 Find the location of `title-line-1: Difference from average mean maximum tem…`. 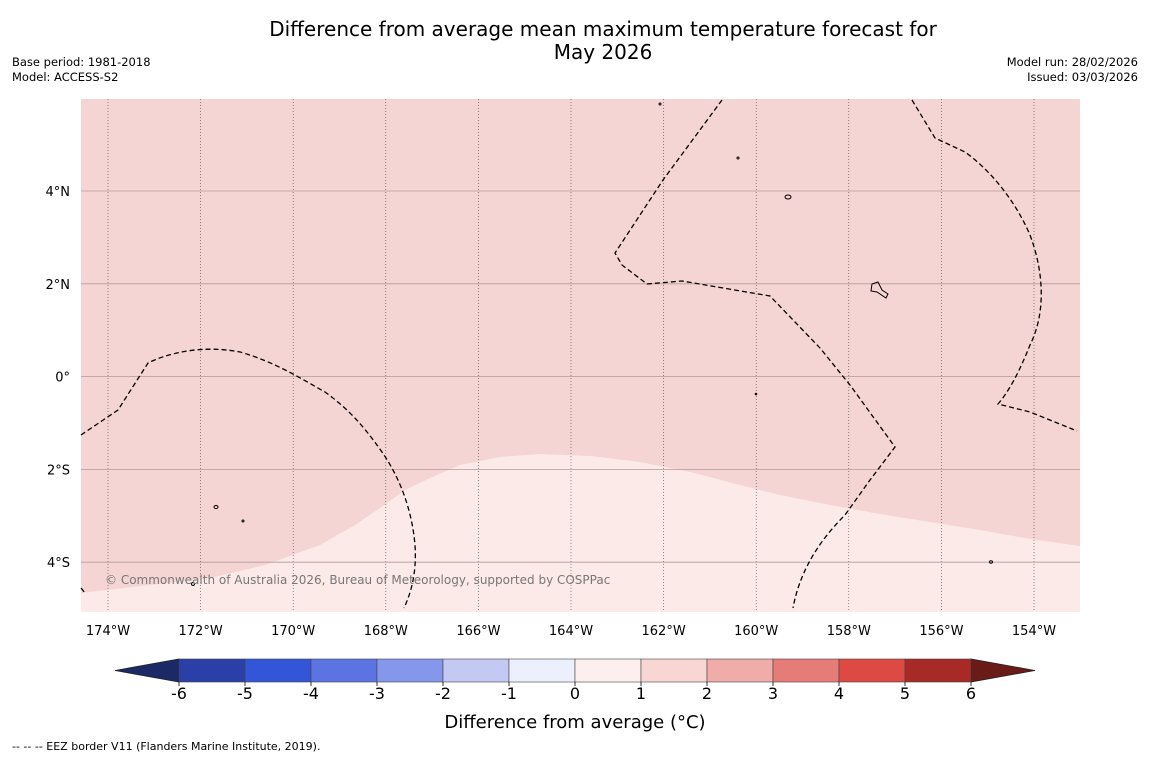

title-line-1: Difference from average mean maximum tem… is located at coordinates (603, 29).